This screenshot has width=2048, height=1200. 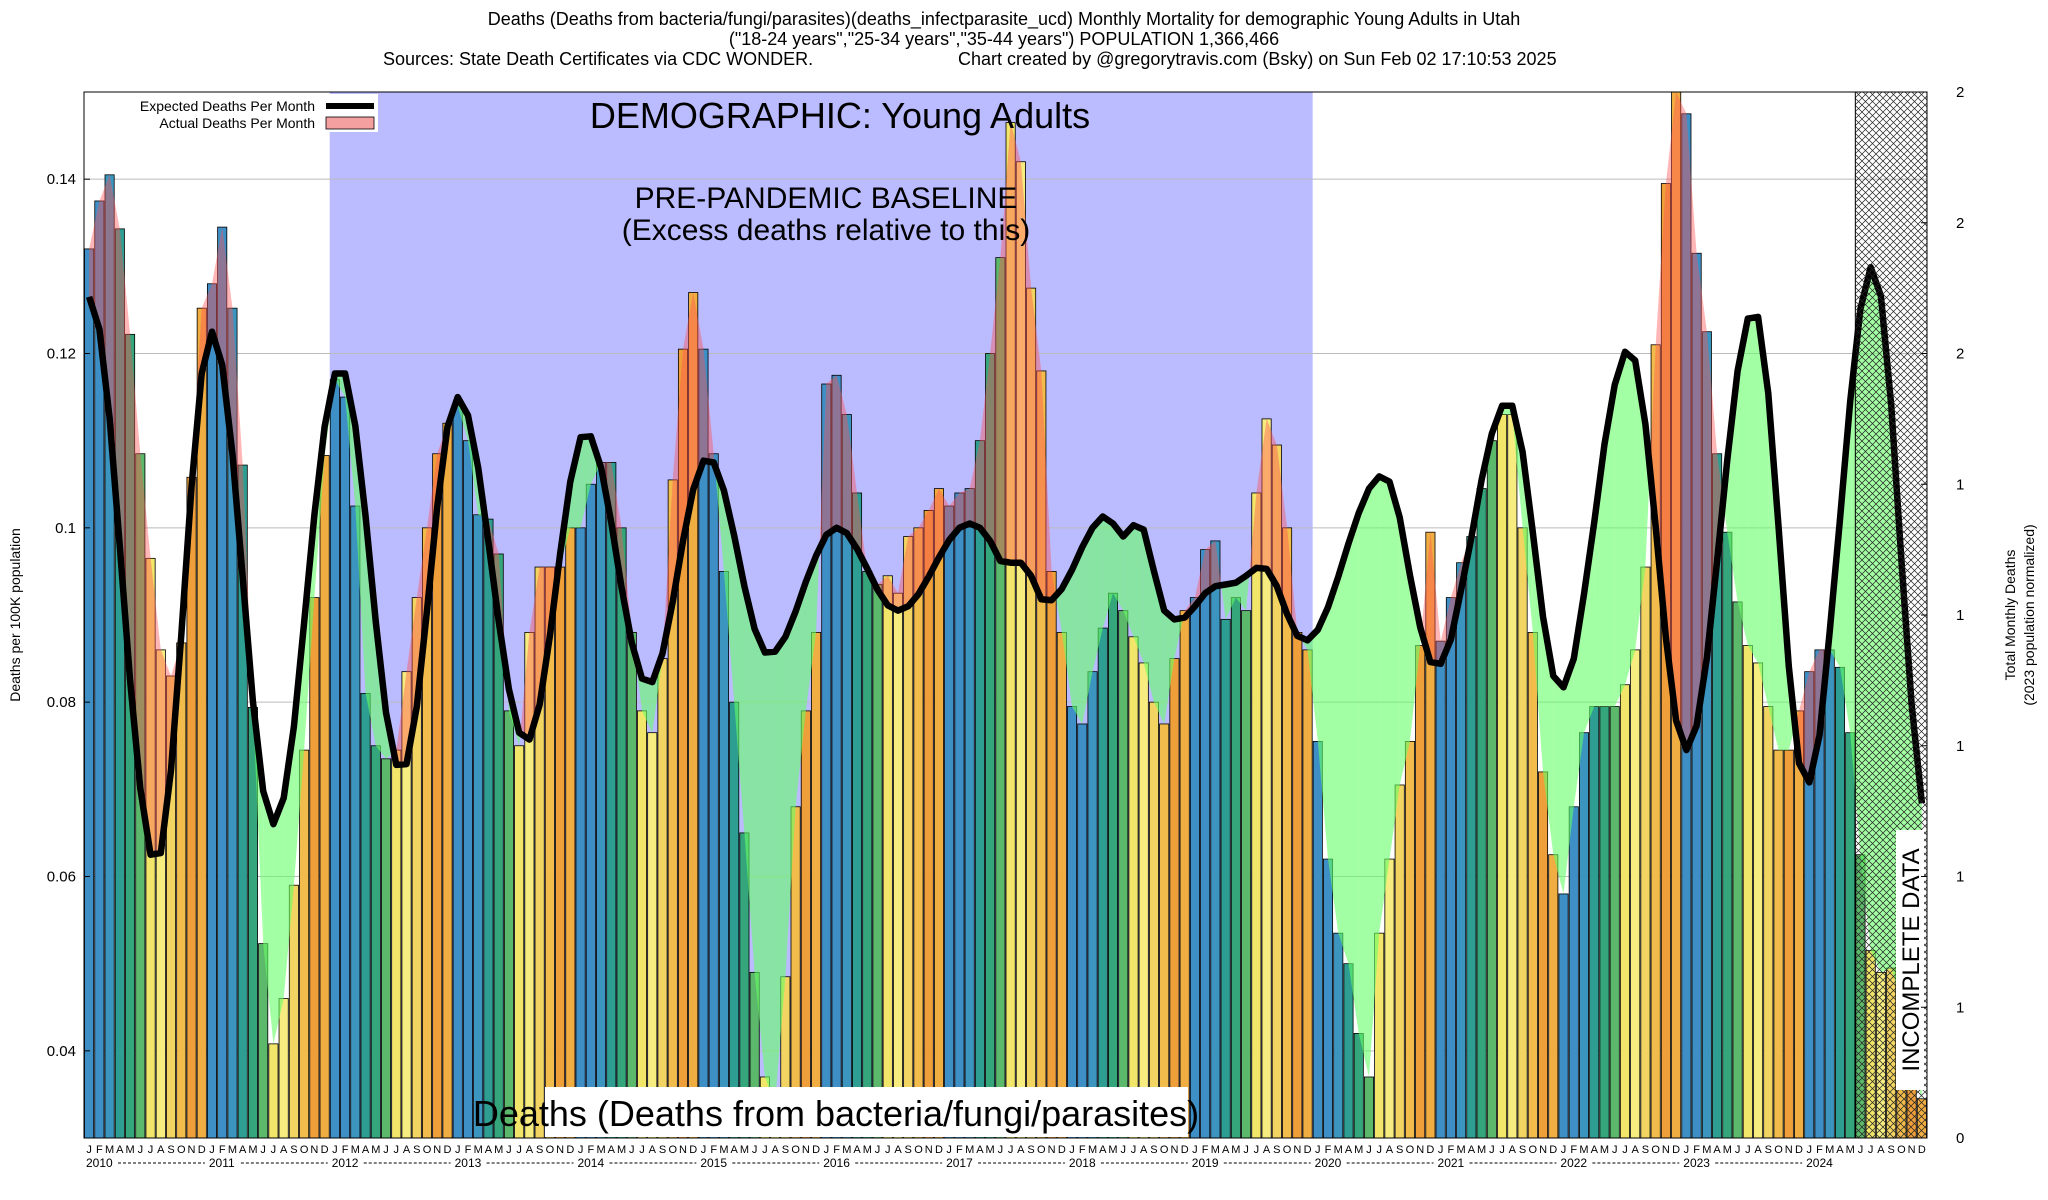 What do you see at coordinates (227, 106) in the screenshot?
I see `legend-label: Expected Deaths Per Month` at bounding box center [227, 106].